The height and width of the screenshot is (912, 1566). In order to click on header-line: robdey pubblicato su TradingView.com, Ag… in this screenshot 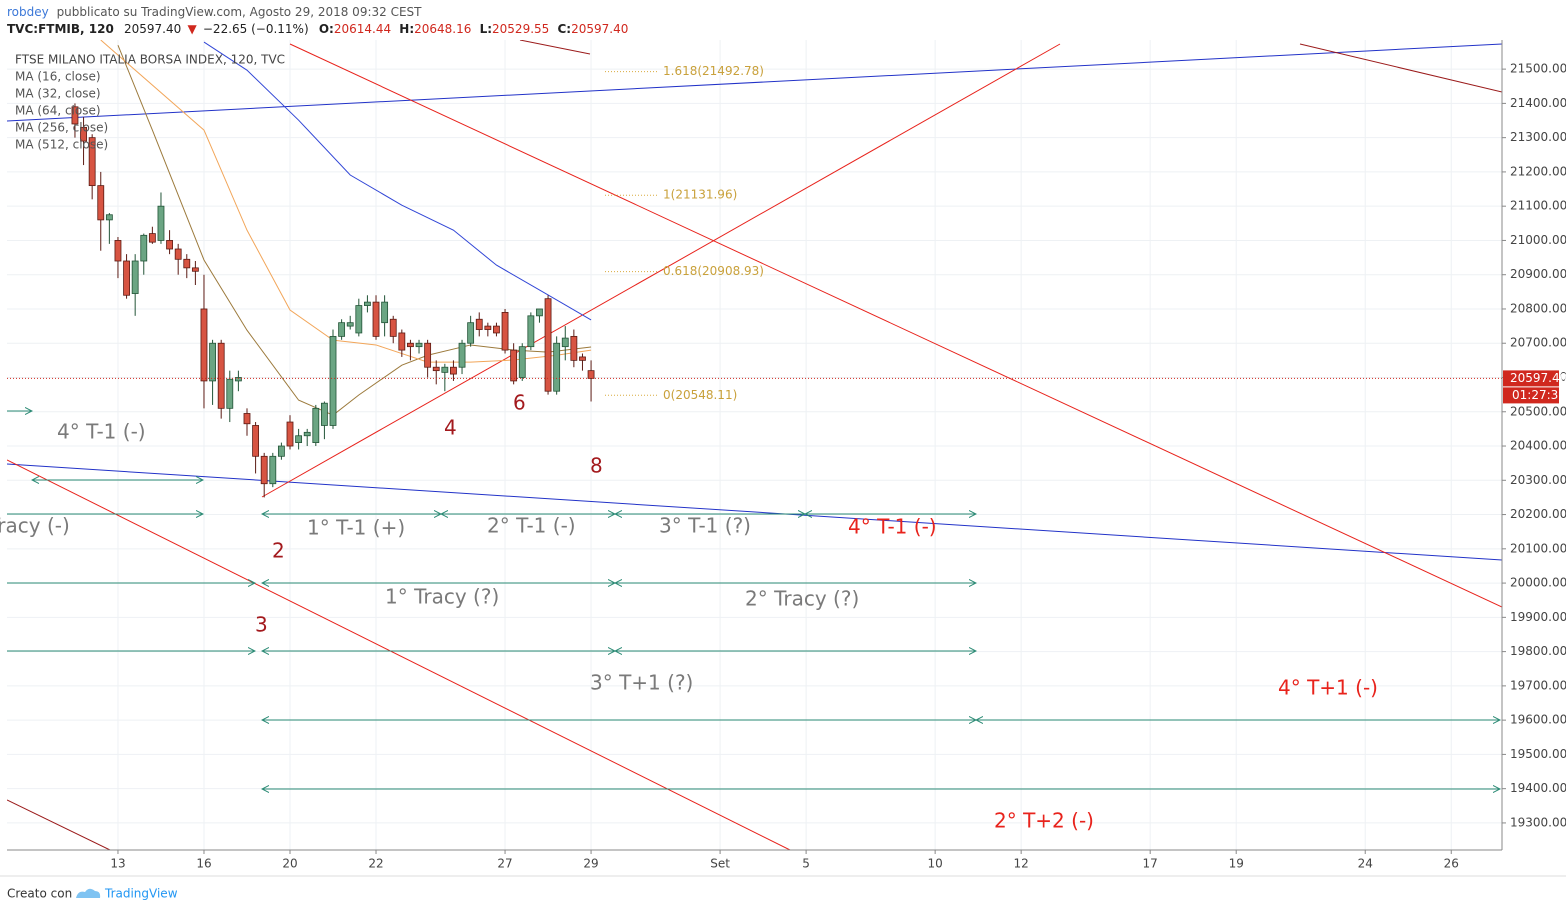, I will do `click(214, 12)`.